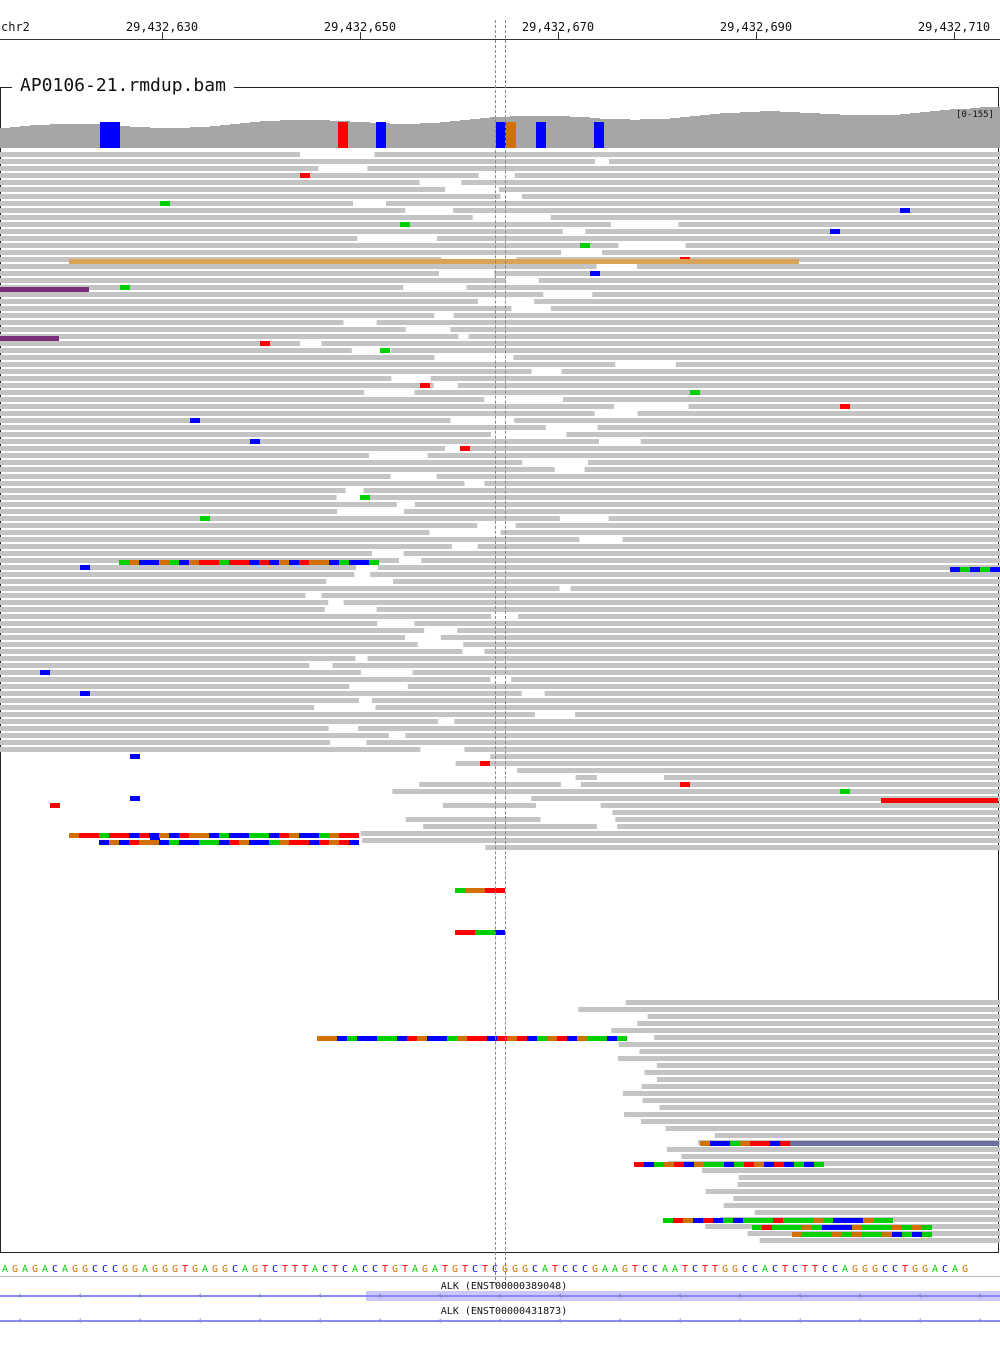  What do you see at coordinates (123, 85) in the screenshot?
I see `track-title: AP0106-21.rmdup.bam` at bounding box center [123, 85].